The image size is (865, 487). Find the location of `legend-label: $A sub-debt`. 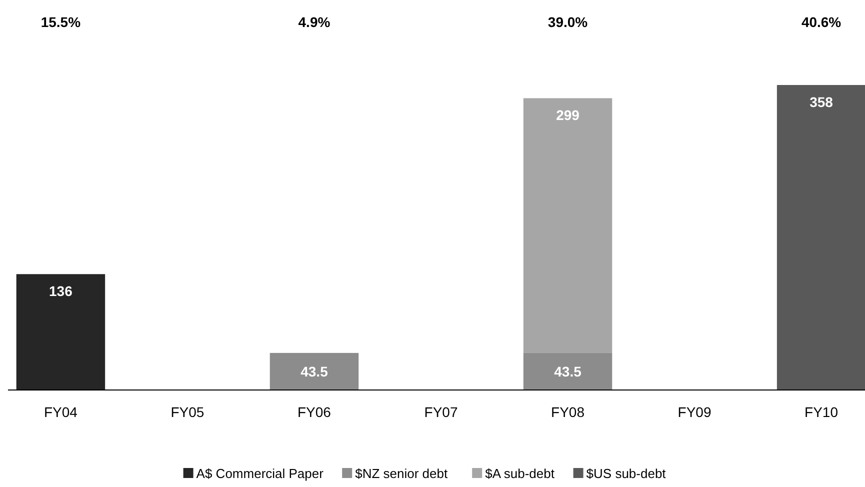

legend-label: $A sub-debt is located at coordinates (520, 473).